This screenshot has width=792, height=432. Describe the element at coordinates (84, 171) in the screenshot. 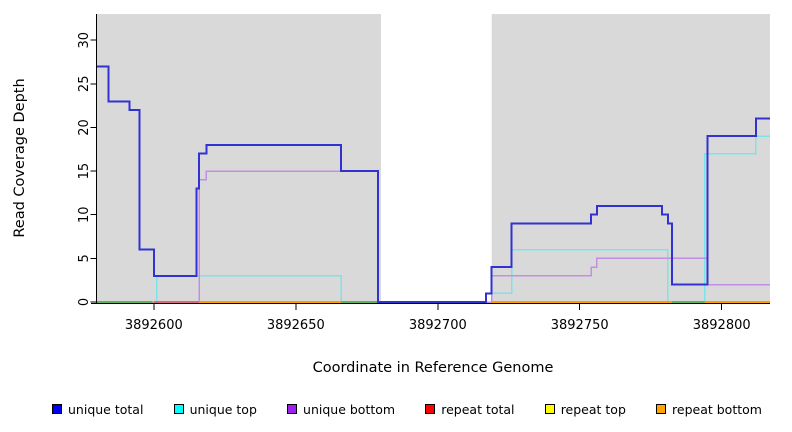

I see `y-tick-label: 15` at that location.